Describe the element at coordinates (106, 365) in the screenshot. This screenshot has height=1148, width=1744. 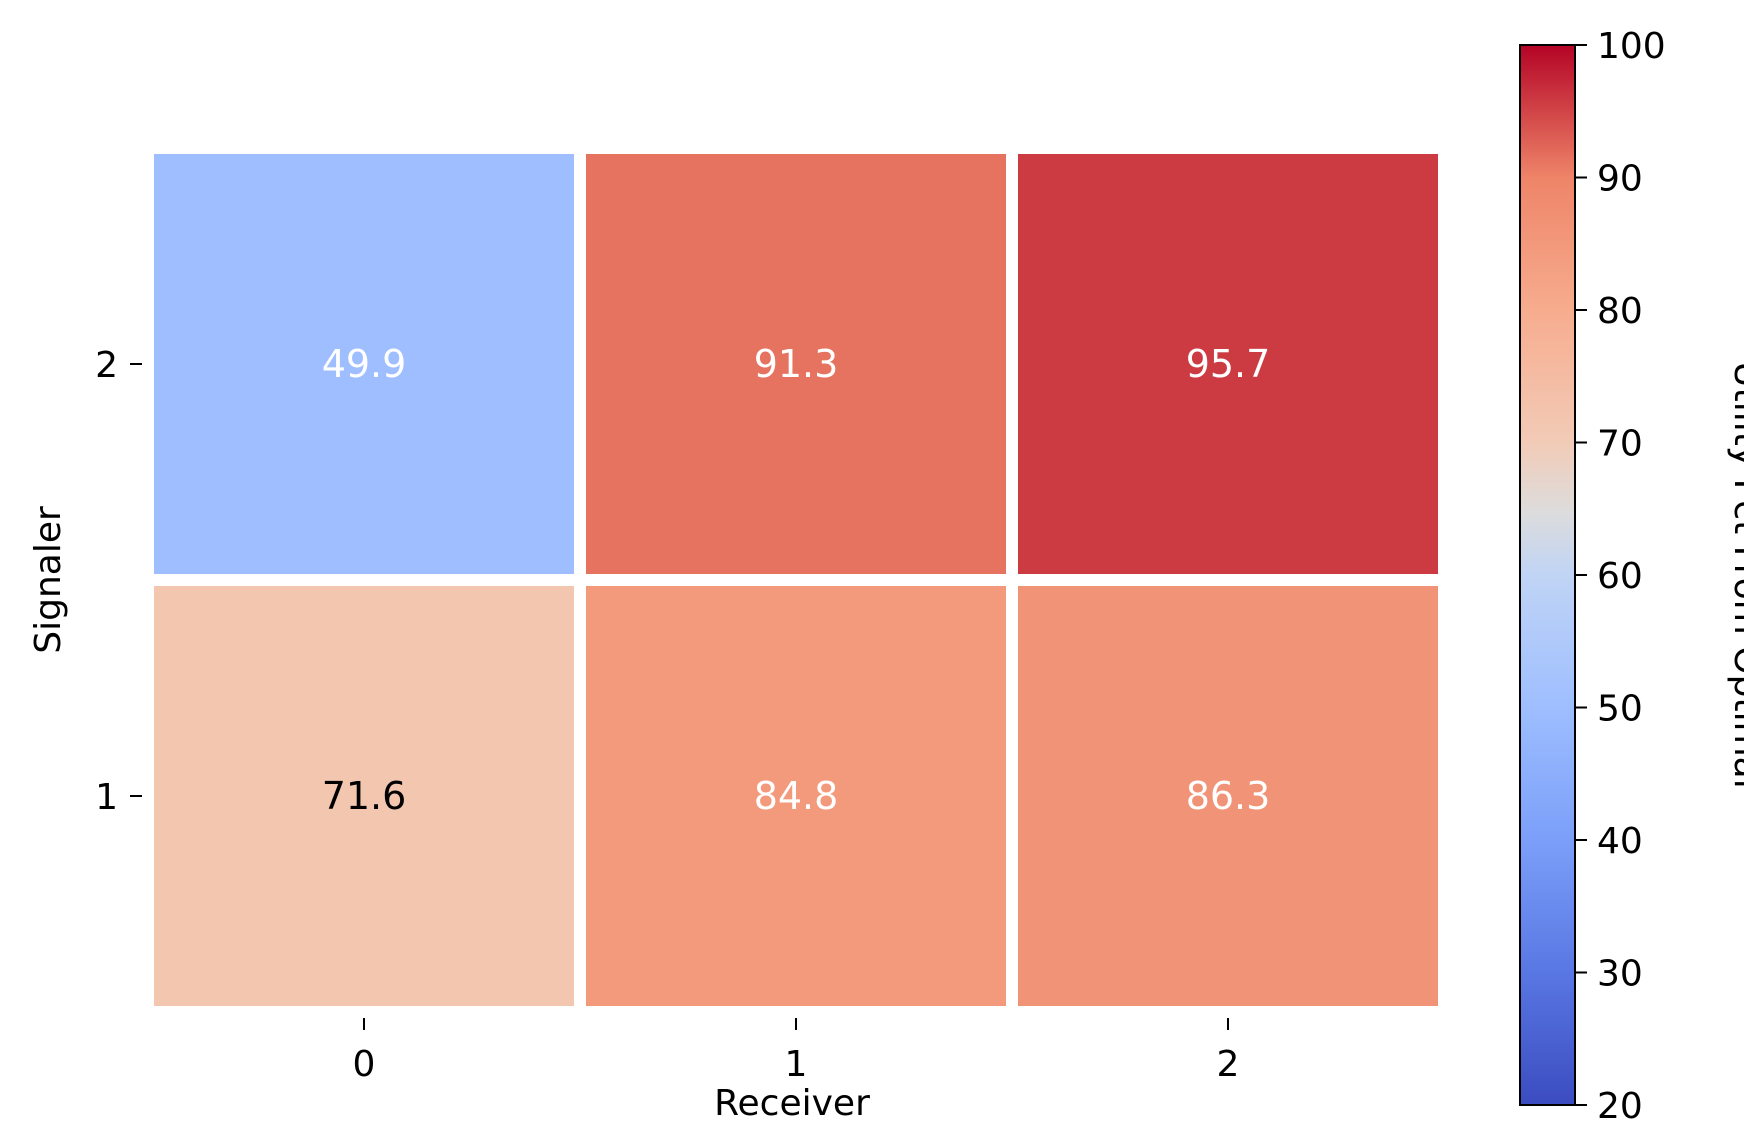
I see `y-tick-label-2: 2` at that location.